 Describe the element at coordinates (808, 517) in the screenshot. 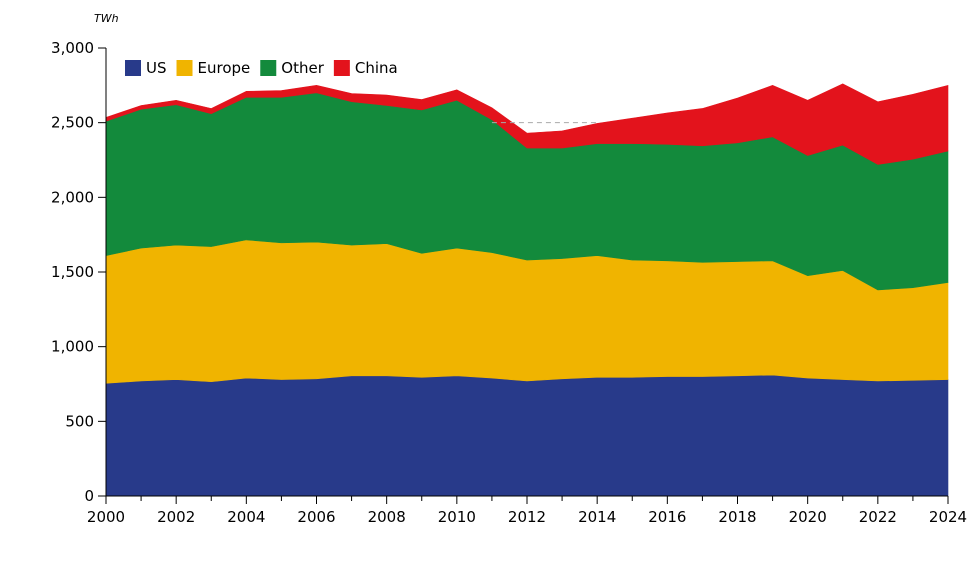

I see `x-tick-label: 2020` at that location.